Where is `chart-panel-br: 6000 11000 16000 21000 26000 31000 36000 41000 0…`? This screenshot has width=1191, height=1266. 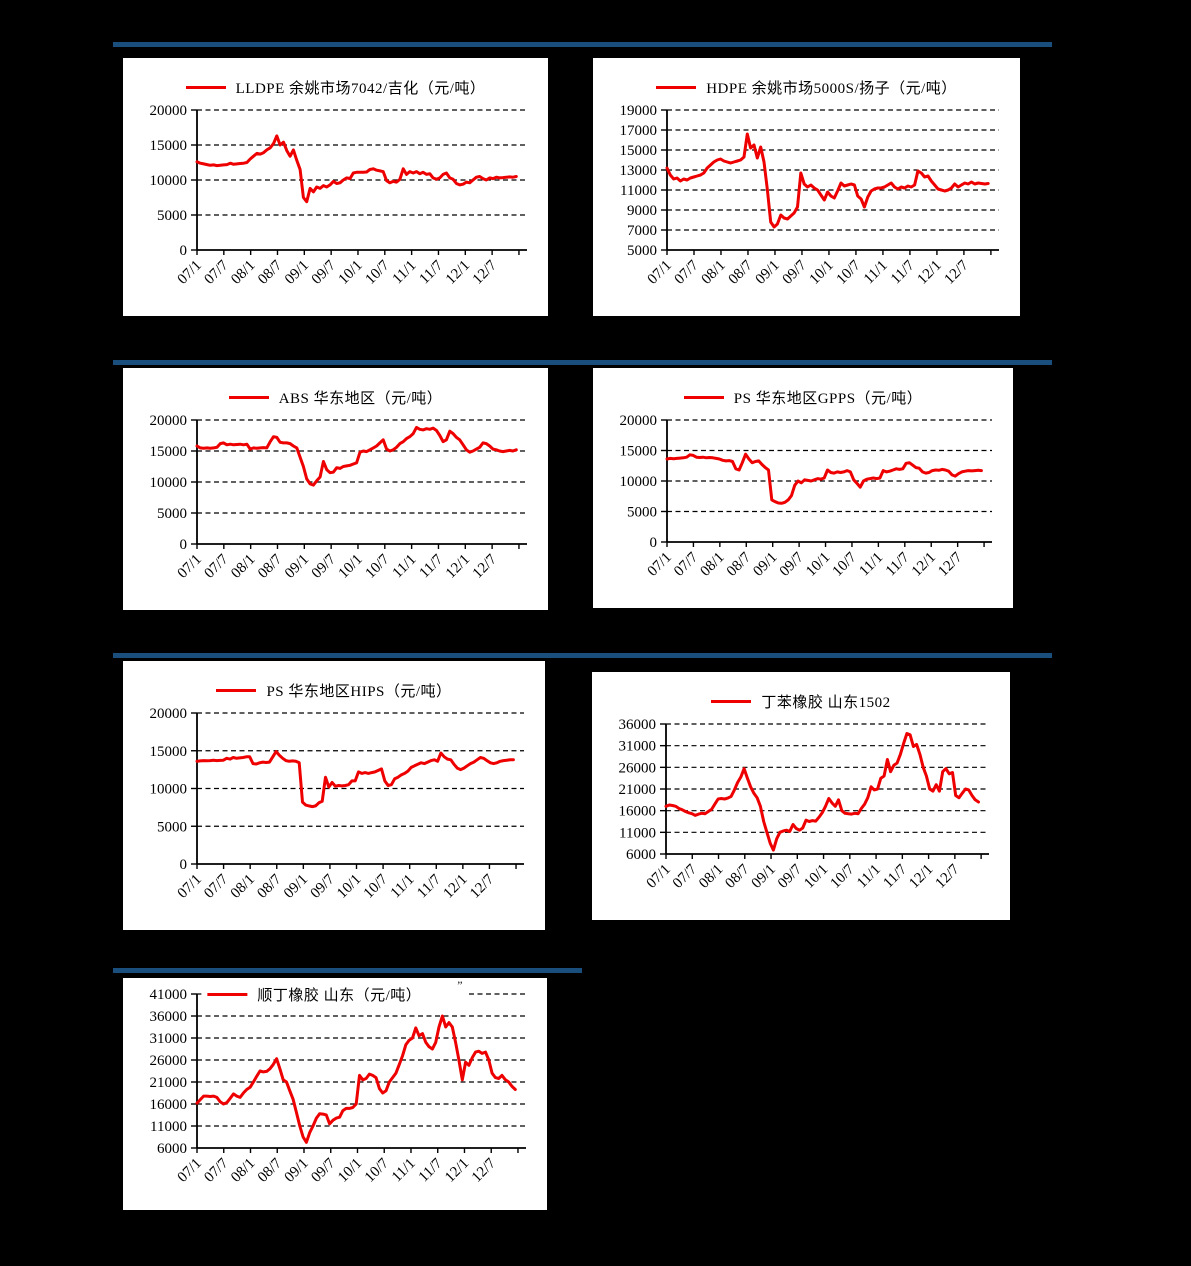 chart-panel-br: 6000 11000 16000 21000 26000 31000 36000 41000 0… is located at coordinates (335, 1094).